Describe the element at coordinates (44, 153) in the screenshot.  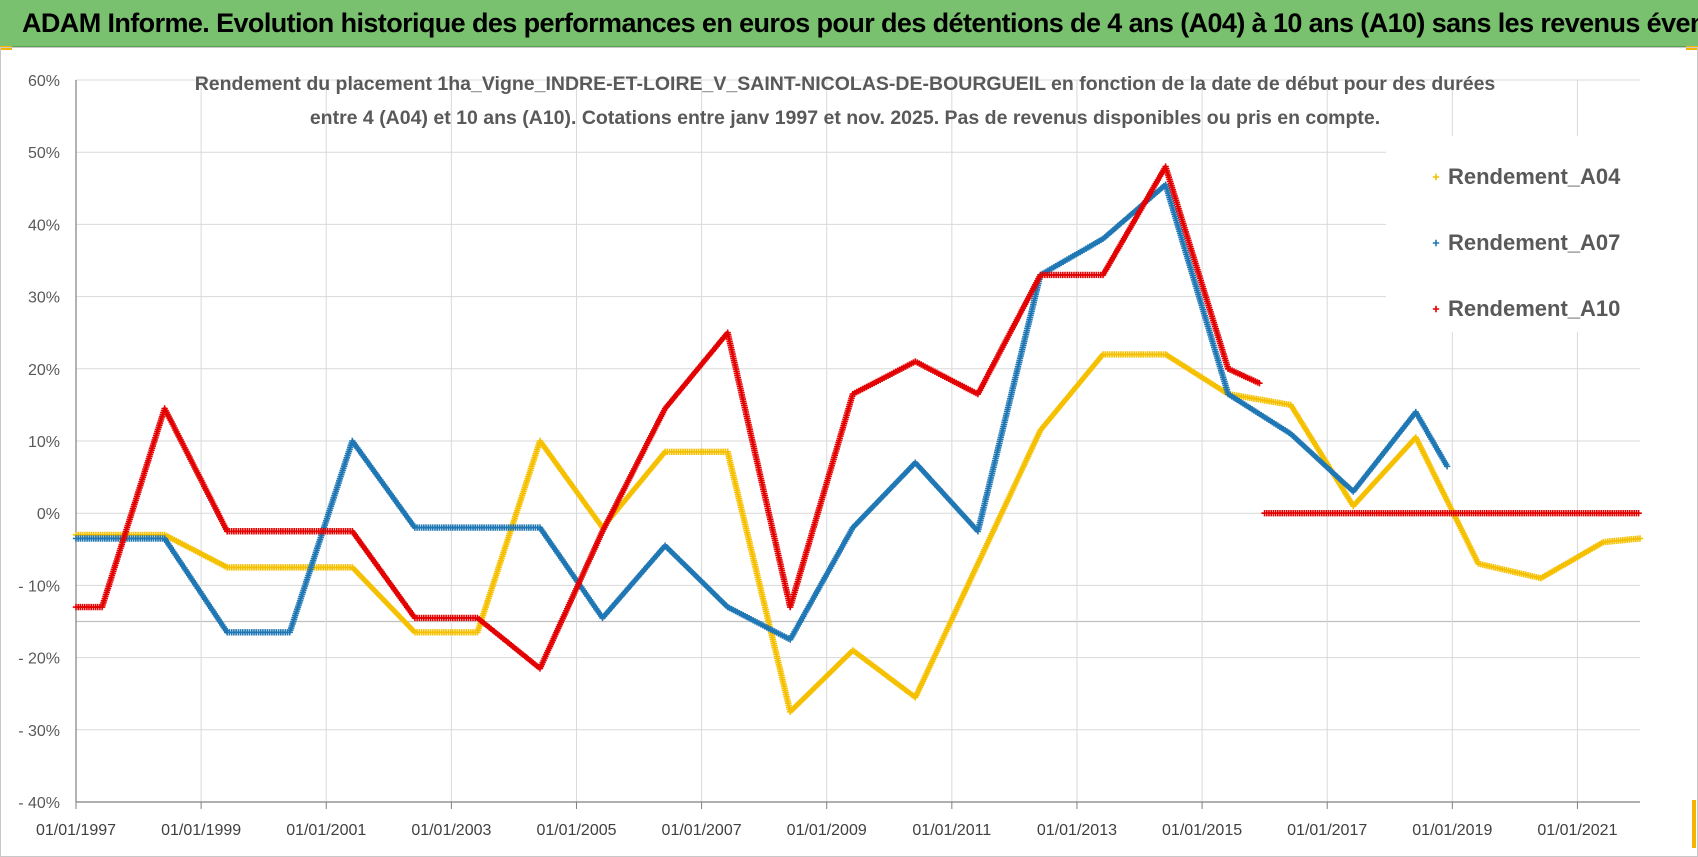
I see `y-tick-label: 50%` at that location.